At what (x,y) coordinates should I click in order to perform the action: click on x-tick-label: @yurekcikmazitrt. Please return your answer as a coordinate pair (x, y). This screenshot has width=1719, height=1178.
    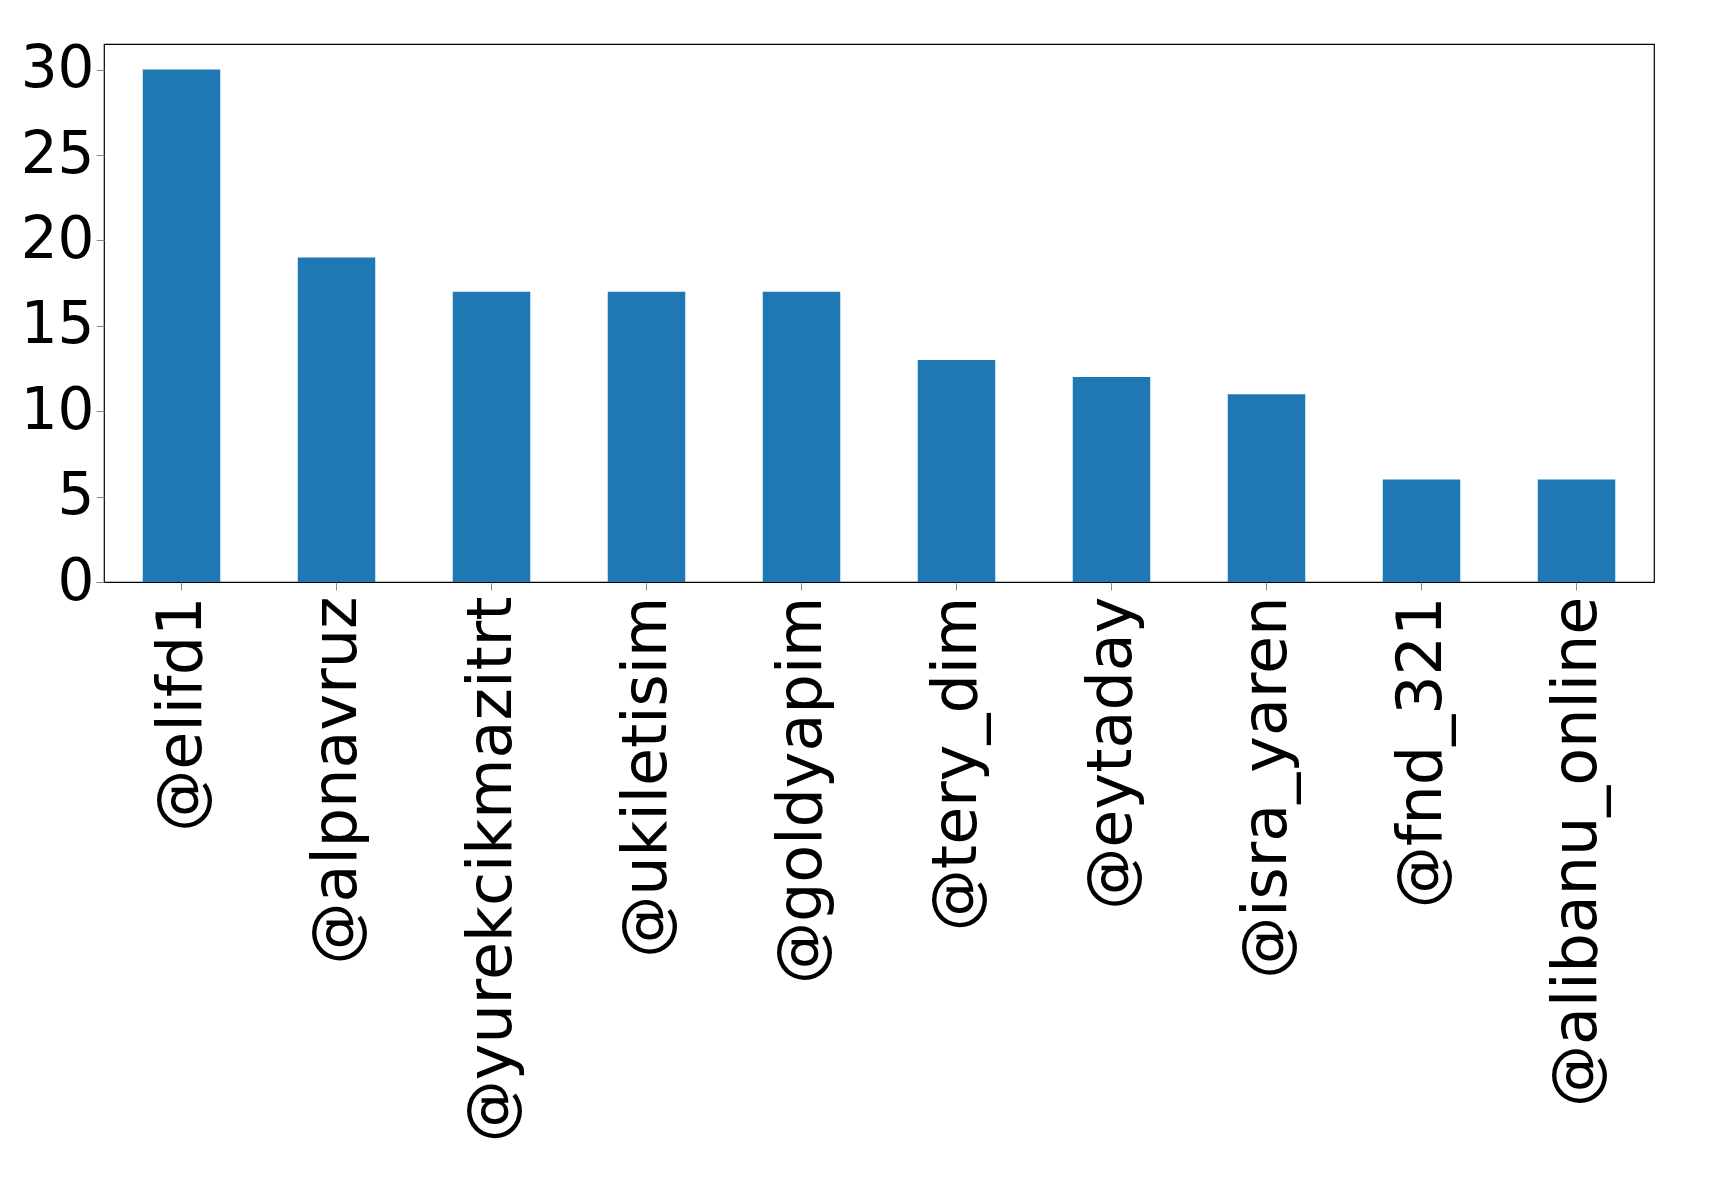
    Looking at the image, I should click on (489, 869).